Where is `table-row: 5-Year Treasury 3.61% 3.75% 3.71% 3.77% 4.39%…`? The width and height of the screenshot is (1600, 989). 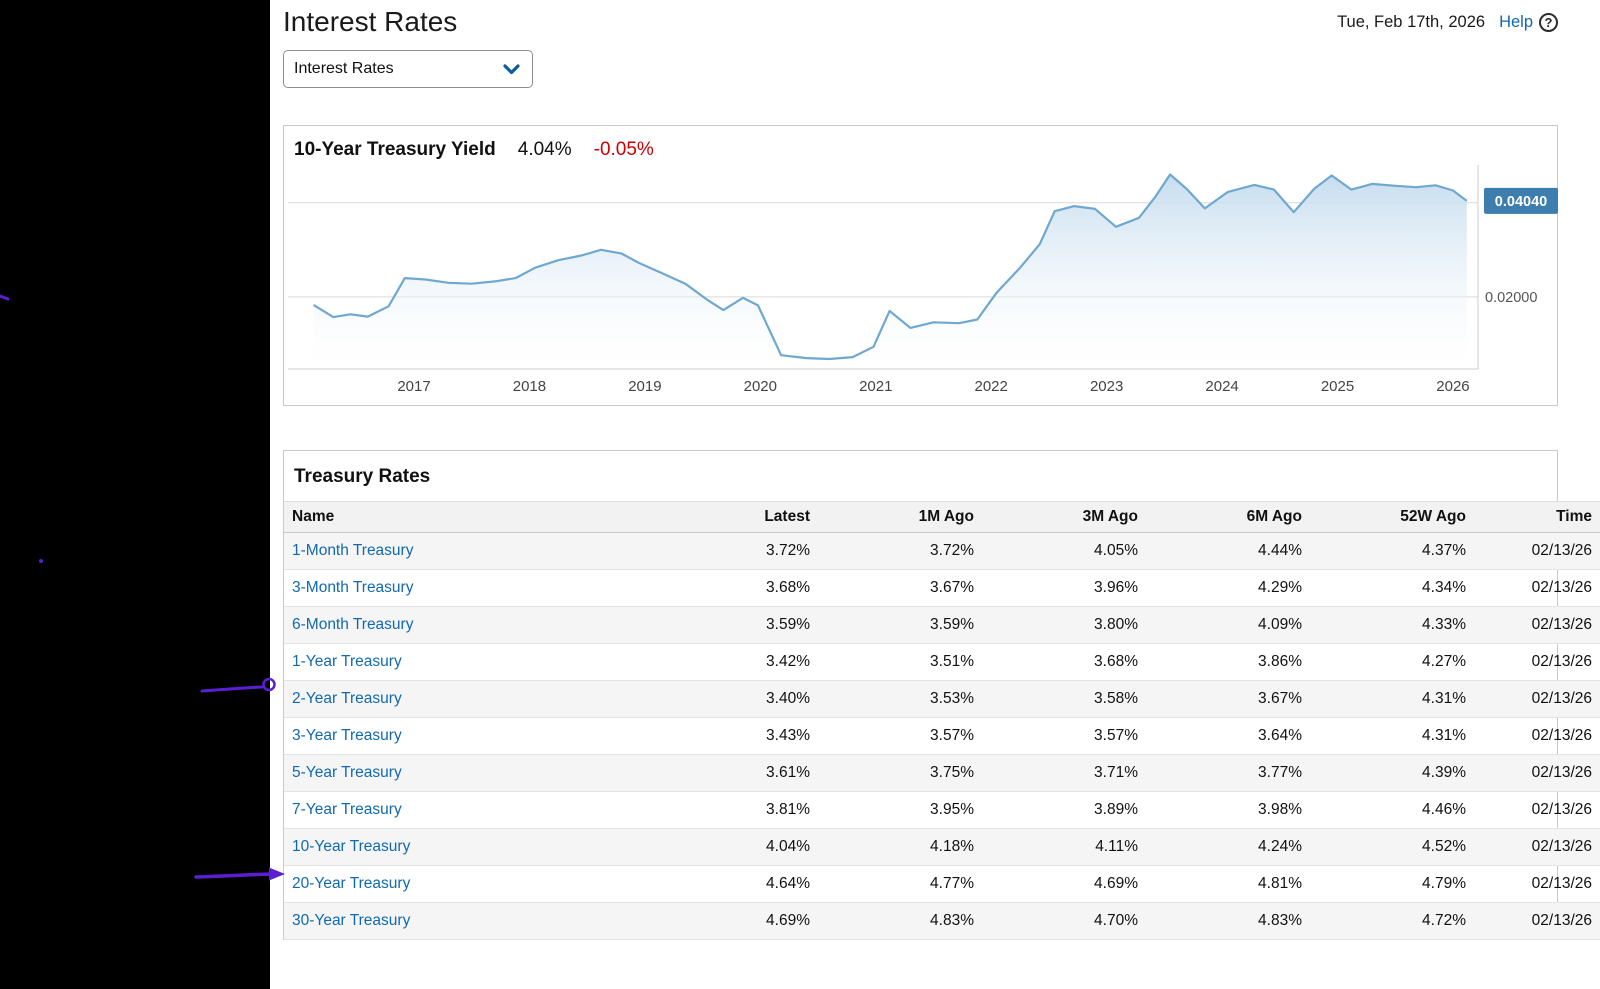 table-row: 5-Year Treasury 3.61% 3.75% 3.71% 3.77% 4.39%… is located at coordinates (942, 773).